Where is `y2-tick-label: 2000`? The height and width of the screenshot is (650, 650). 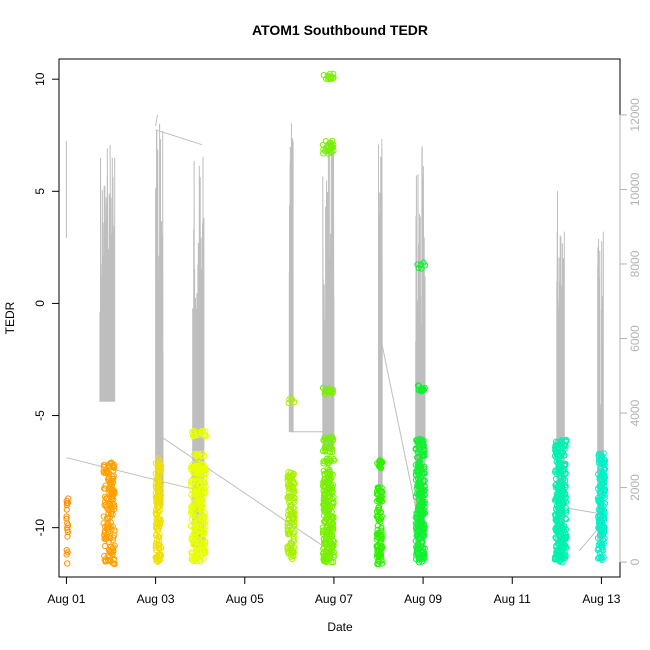
y2-tick-label: 2000 is located at coordinates (635, 487).